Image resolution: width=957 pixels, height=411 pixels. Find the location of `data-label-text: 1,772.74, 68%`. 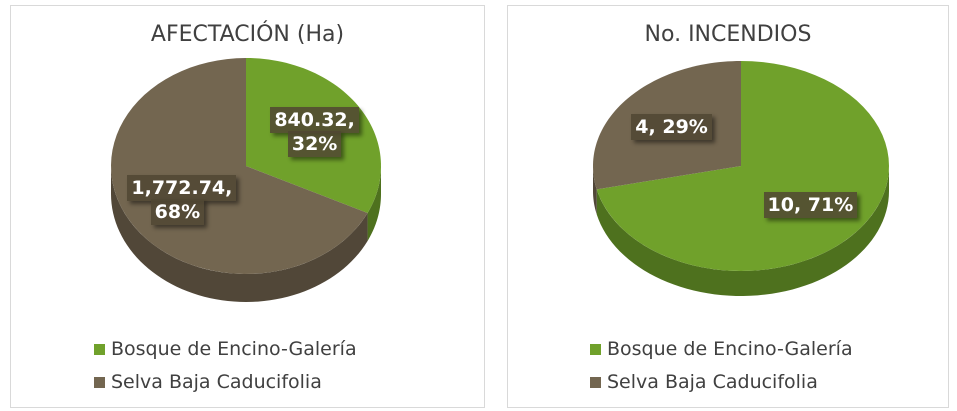

data-label-text: 1,772.74, 68% is located at coordinates (182, 200).